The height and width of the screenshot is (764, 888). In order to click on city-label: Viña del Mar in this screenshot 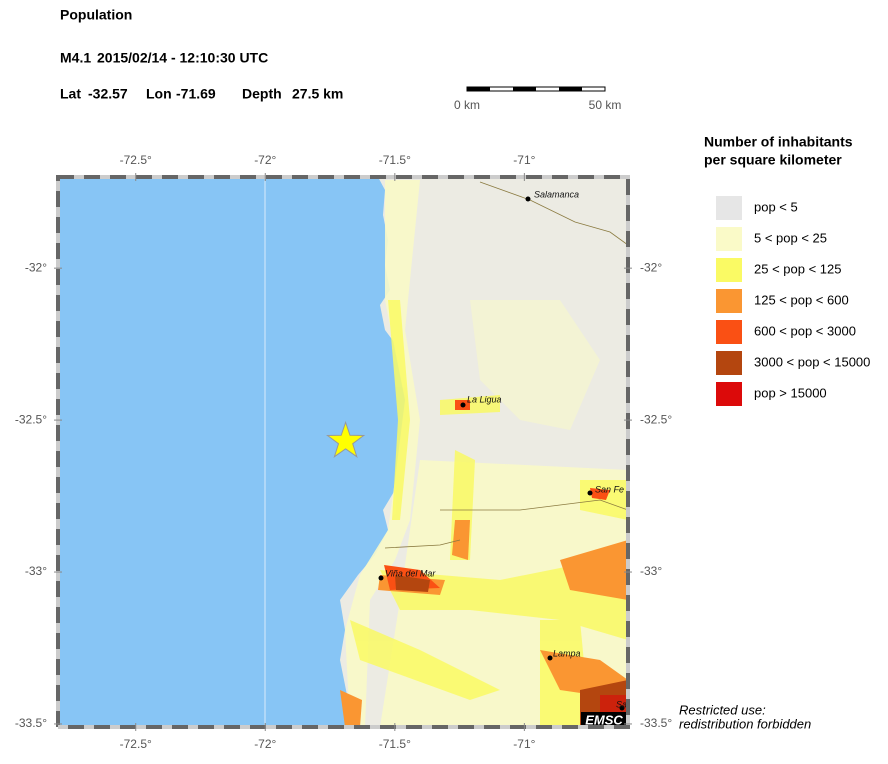, I will do `click(410, 573)`.